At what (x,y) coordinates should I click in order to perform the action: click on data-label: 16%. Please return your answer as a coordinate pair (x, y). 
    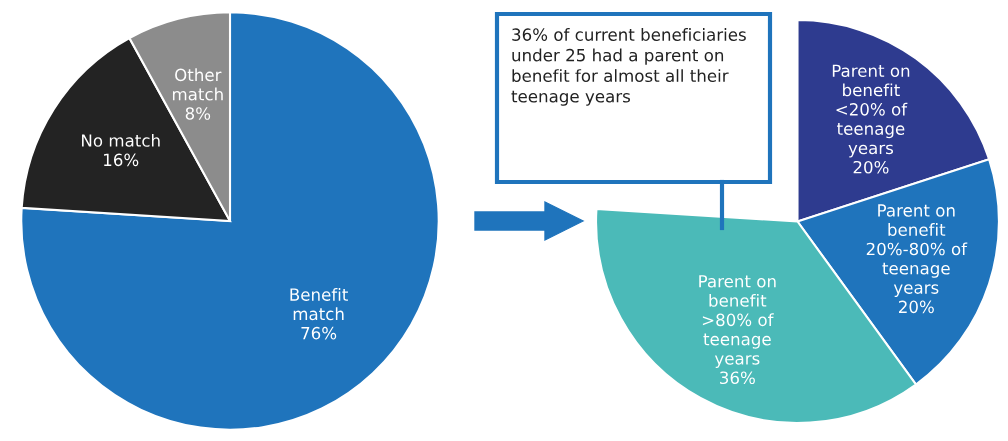
    Looking at the image, I should click on (121, 160).